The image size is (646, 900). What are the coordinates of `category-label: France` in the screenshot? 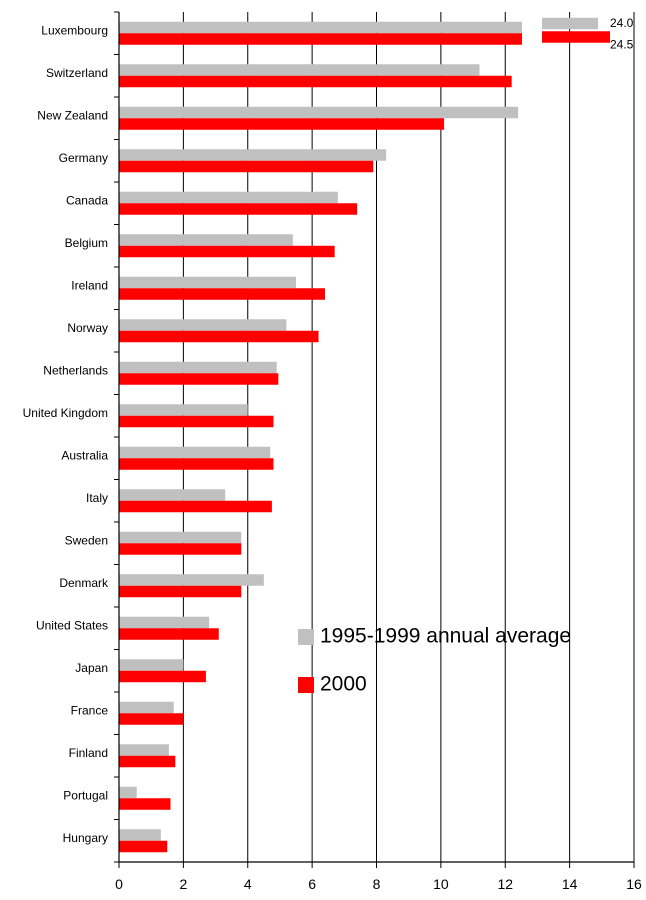 It's located at (90, 710).